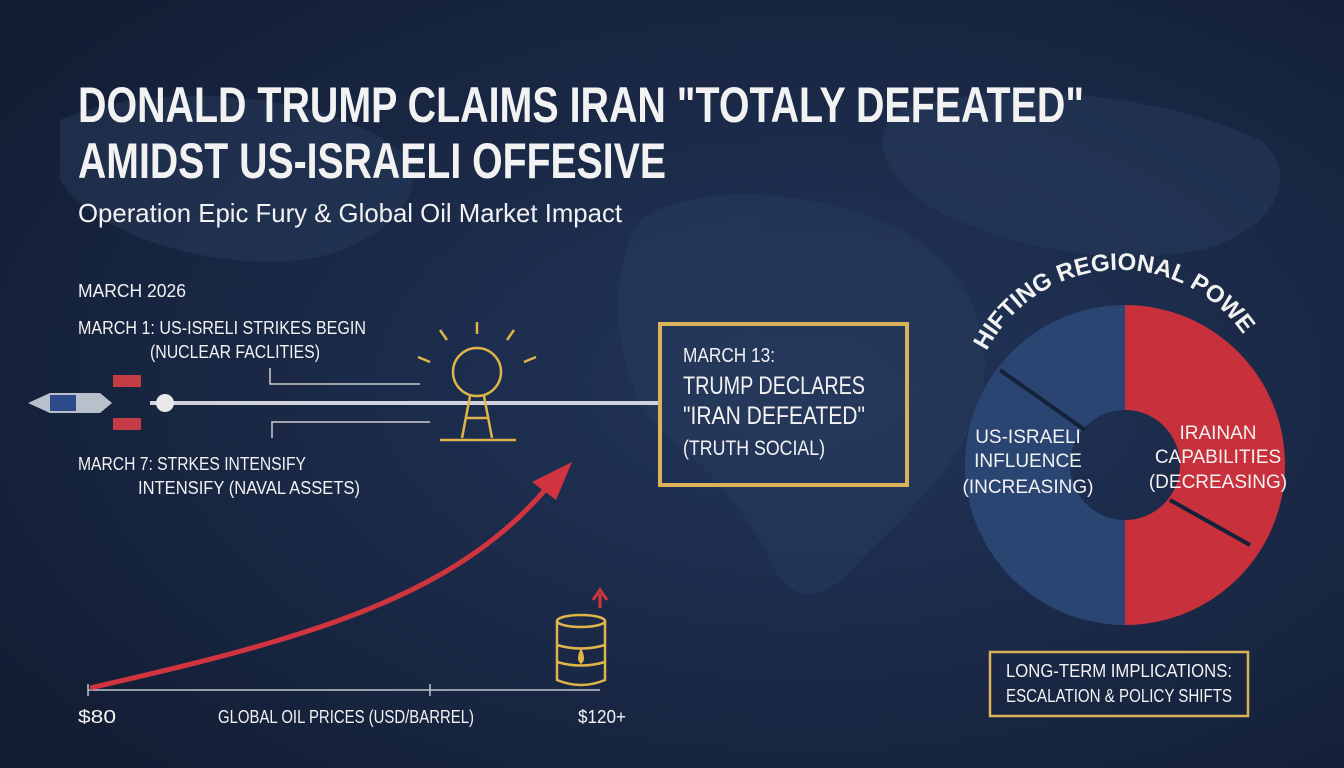 This screenshot has width=1344, height=768. What do you see at coordinates (1028, 461) in the screenshot?
I see `power-left: INFLUENCE` at bounding box center [1028, 461].